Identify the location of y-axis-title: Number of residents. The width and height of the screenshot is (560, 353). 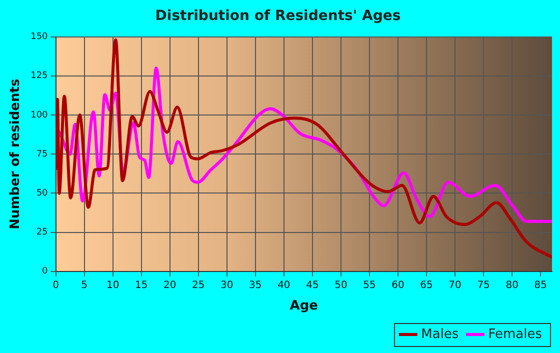
(16, 154).